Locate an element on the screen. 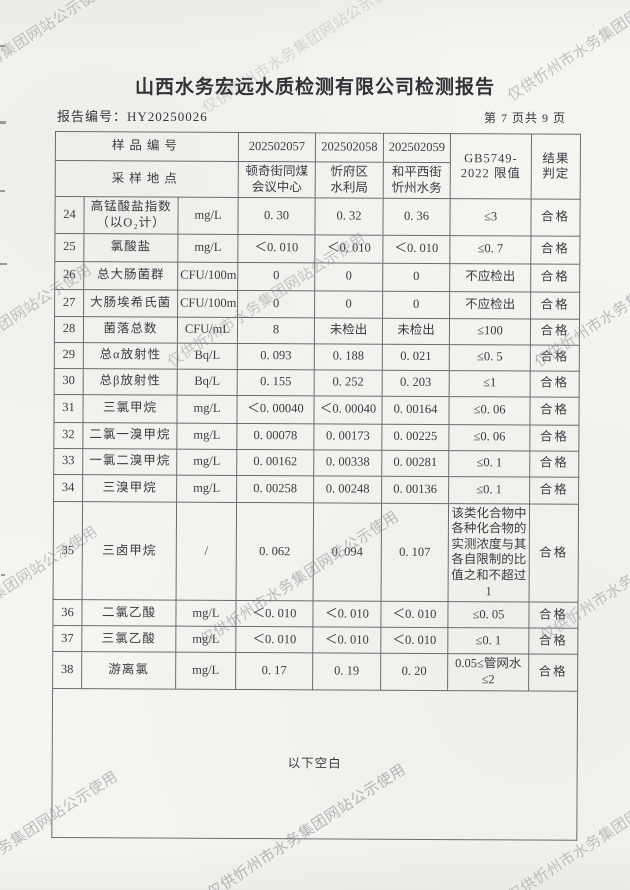  report-number: 报告编号：HY20250026 is located at coordinates (132, 116).